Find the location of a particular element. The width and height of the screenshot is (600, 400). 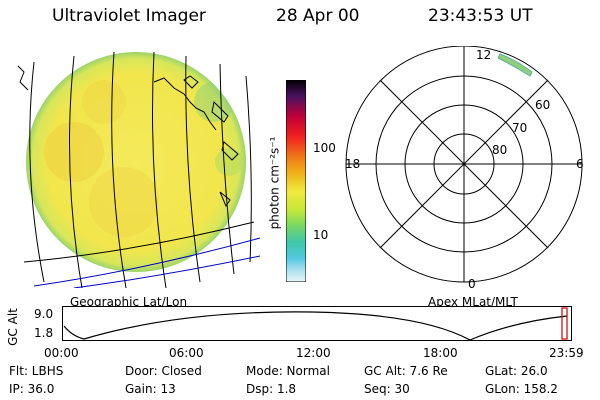

instrument-title: Ultraviolet Imager is located at coordinates (129, 16).